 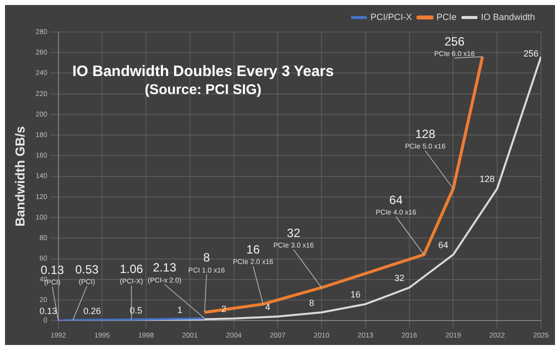 What do you see at coordinates (391, 17) in the screenshot?
I see `legend-label: PCI/PCI-X` at bounding box center [391, 17].